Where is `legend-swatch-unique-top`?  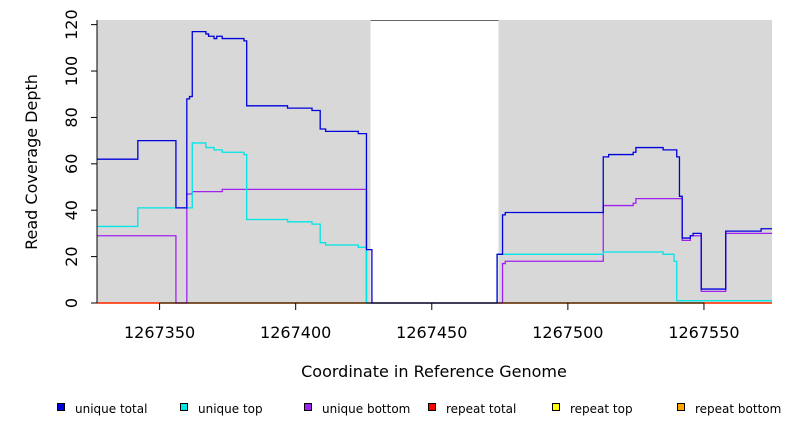 legend-swatch-unique-top is located at coordinates (184, 407).